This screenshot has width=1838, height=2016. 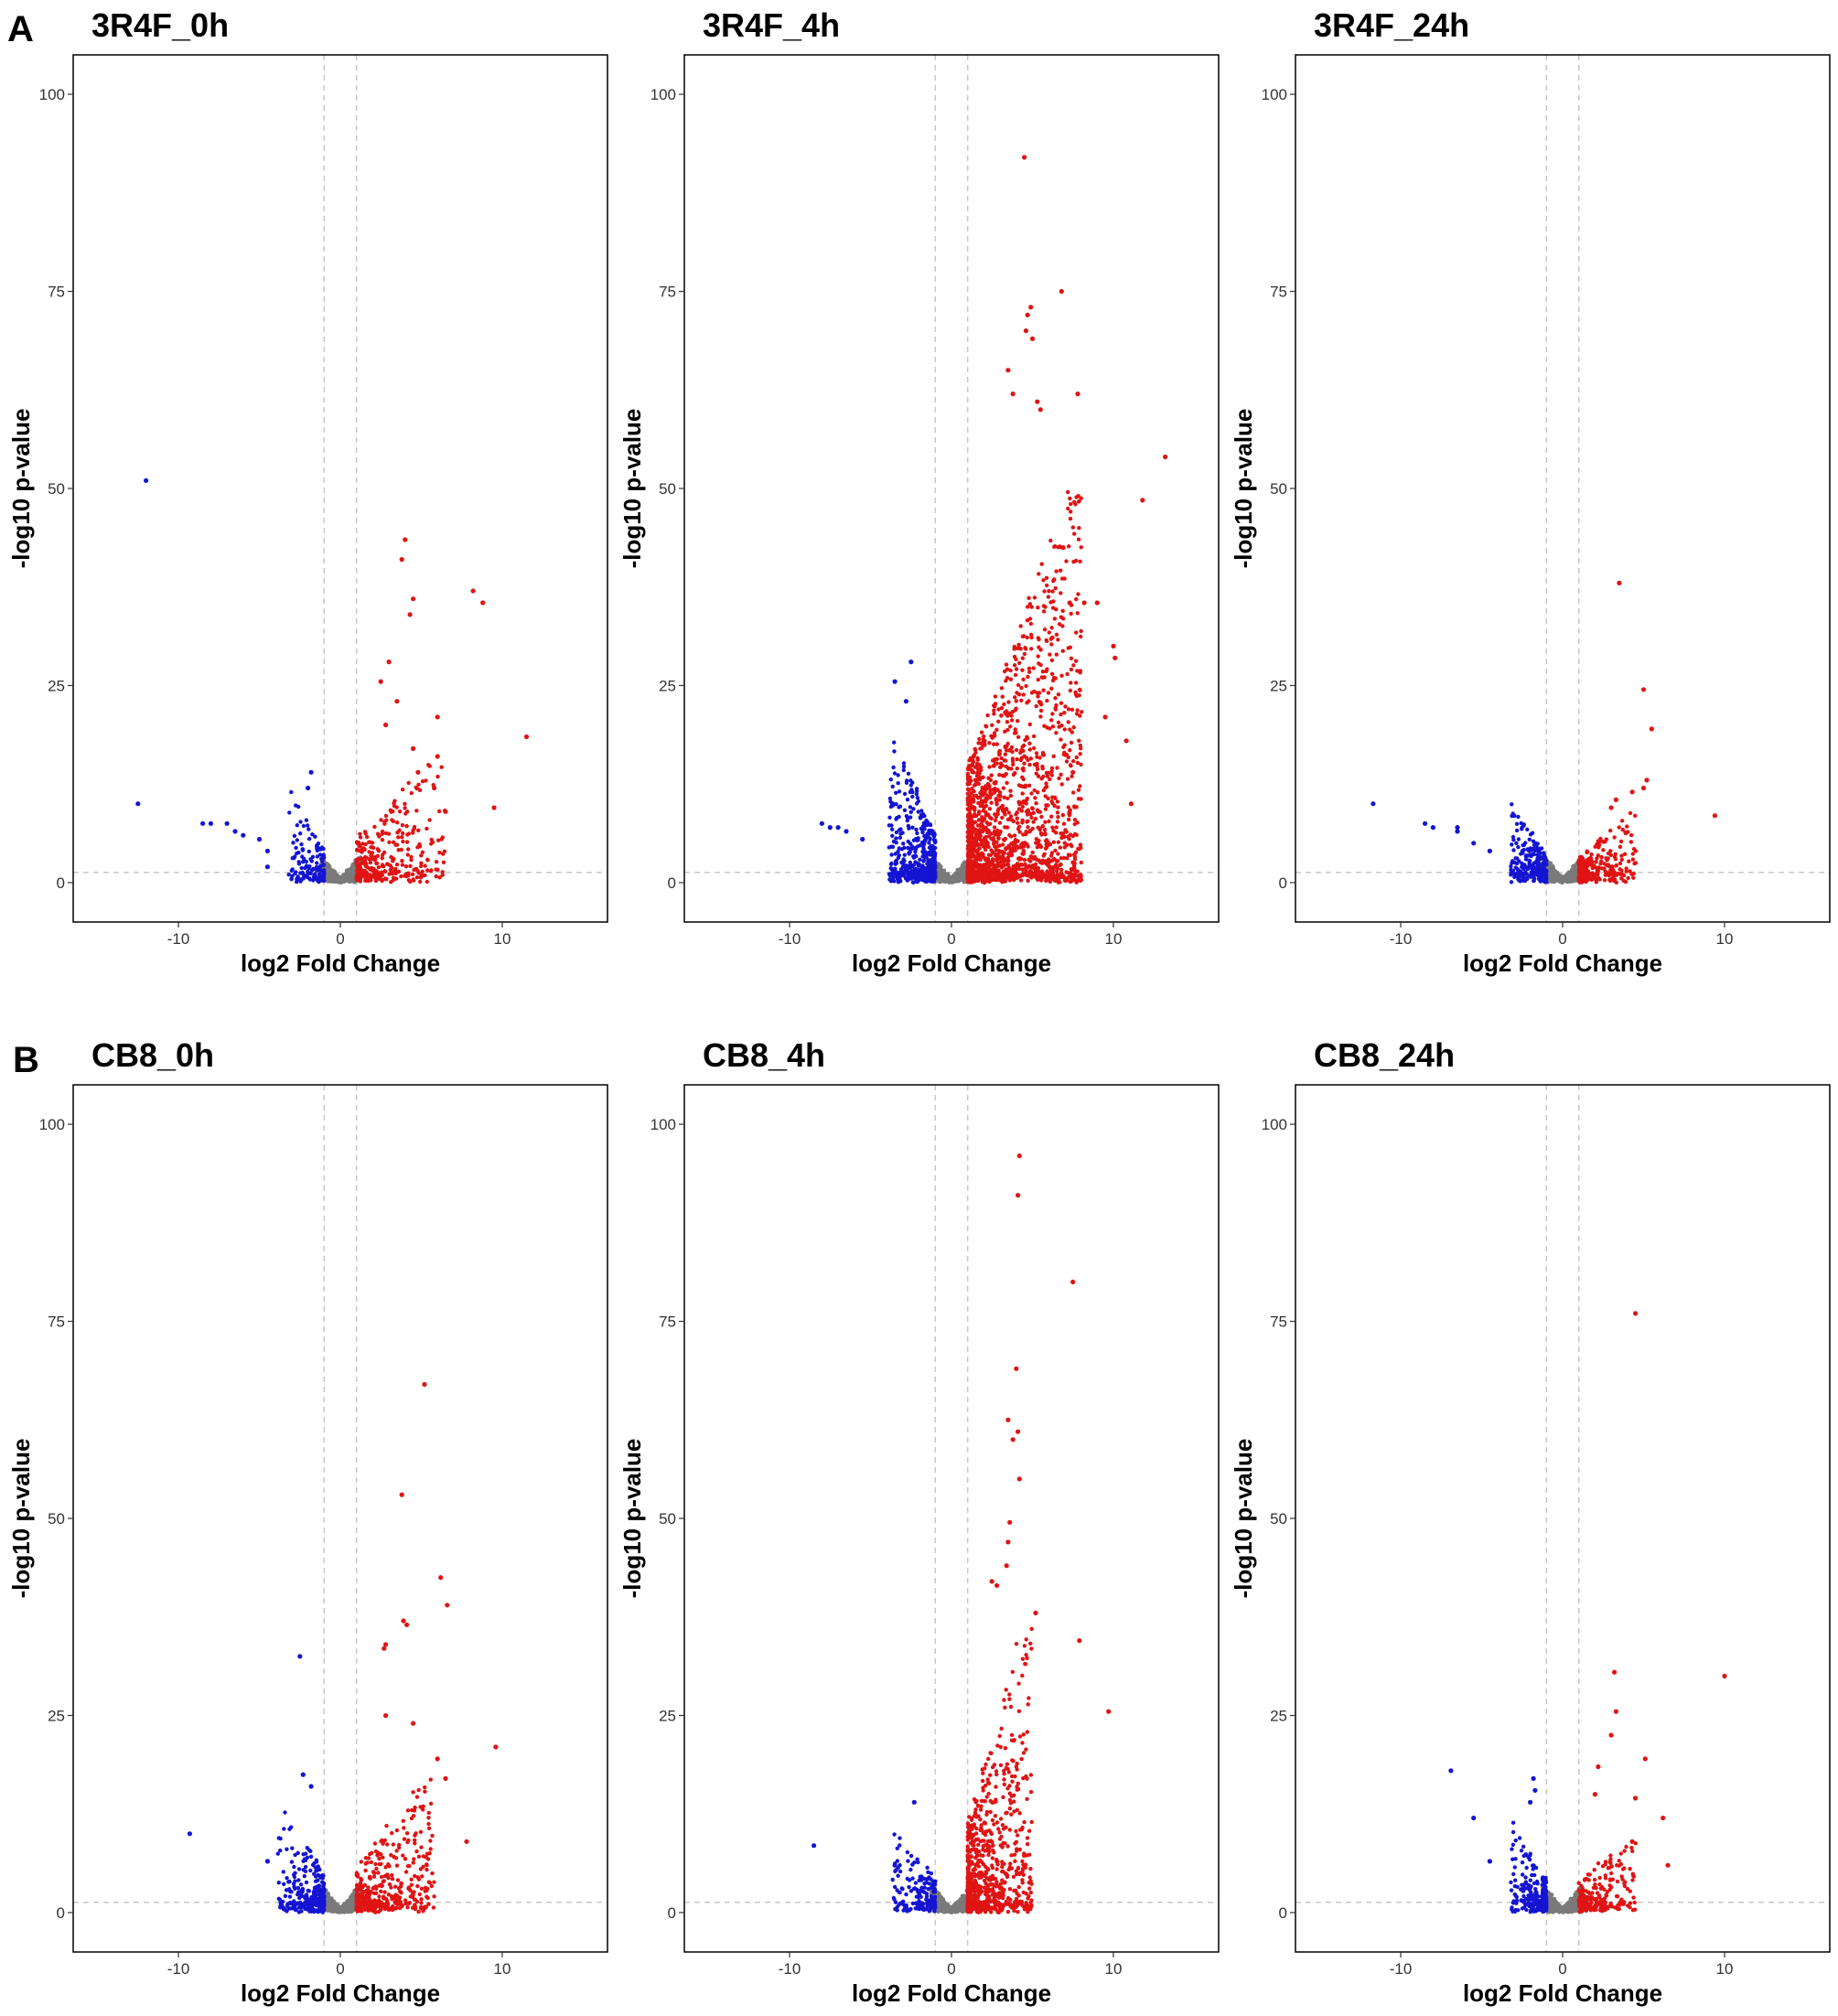 I want to click on data-point-ns, so click(x=351, y=873).